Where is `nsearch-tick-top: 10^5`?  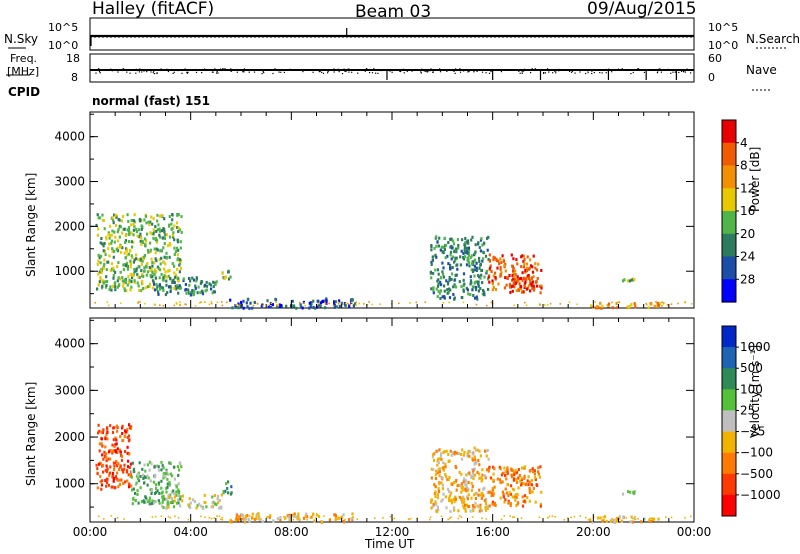
nsearch-tick-top: 10^5 is located at coordinates (723, 27).